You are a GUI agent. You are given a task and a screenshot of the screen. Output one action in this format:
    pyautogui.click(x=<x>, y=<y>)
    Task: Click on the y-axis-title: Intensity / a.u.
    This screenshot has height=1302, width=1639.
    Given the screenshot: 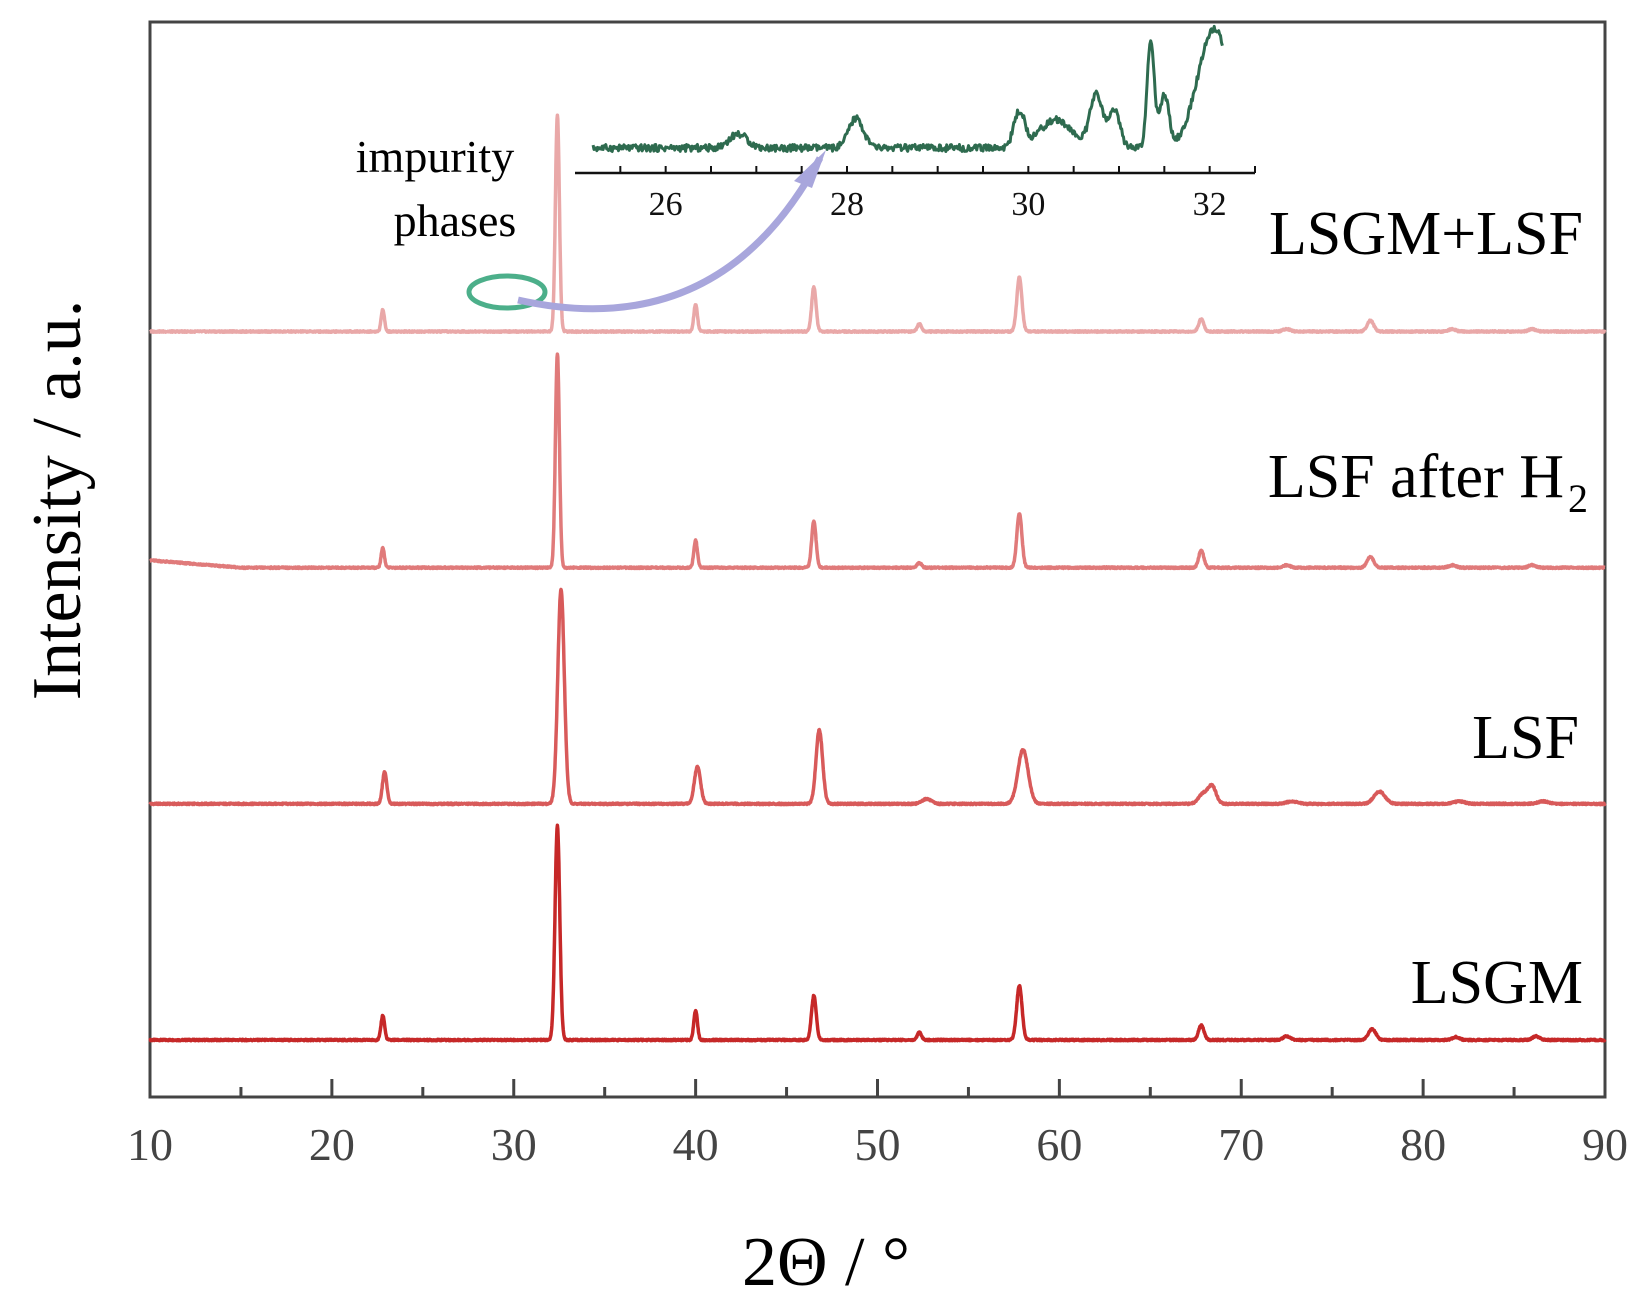 What is the action you would take?
    pyautogui.click(x=57, y=500)
    